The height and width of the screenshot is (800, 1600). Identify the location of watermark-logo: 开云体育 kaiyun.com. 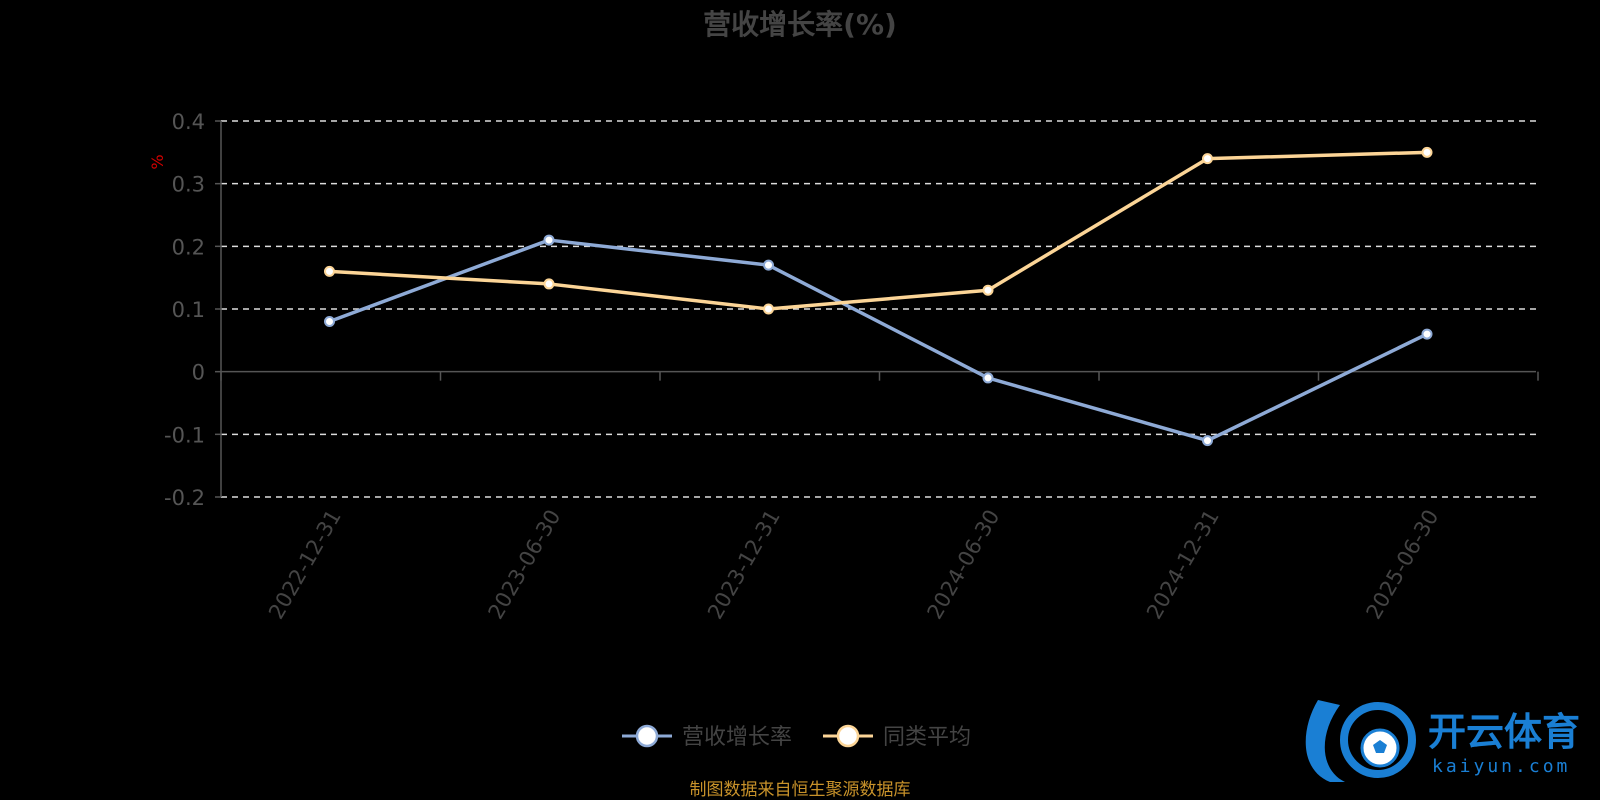
(1442, 741).